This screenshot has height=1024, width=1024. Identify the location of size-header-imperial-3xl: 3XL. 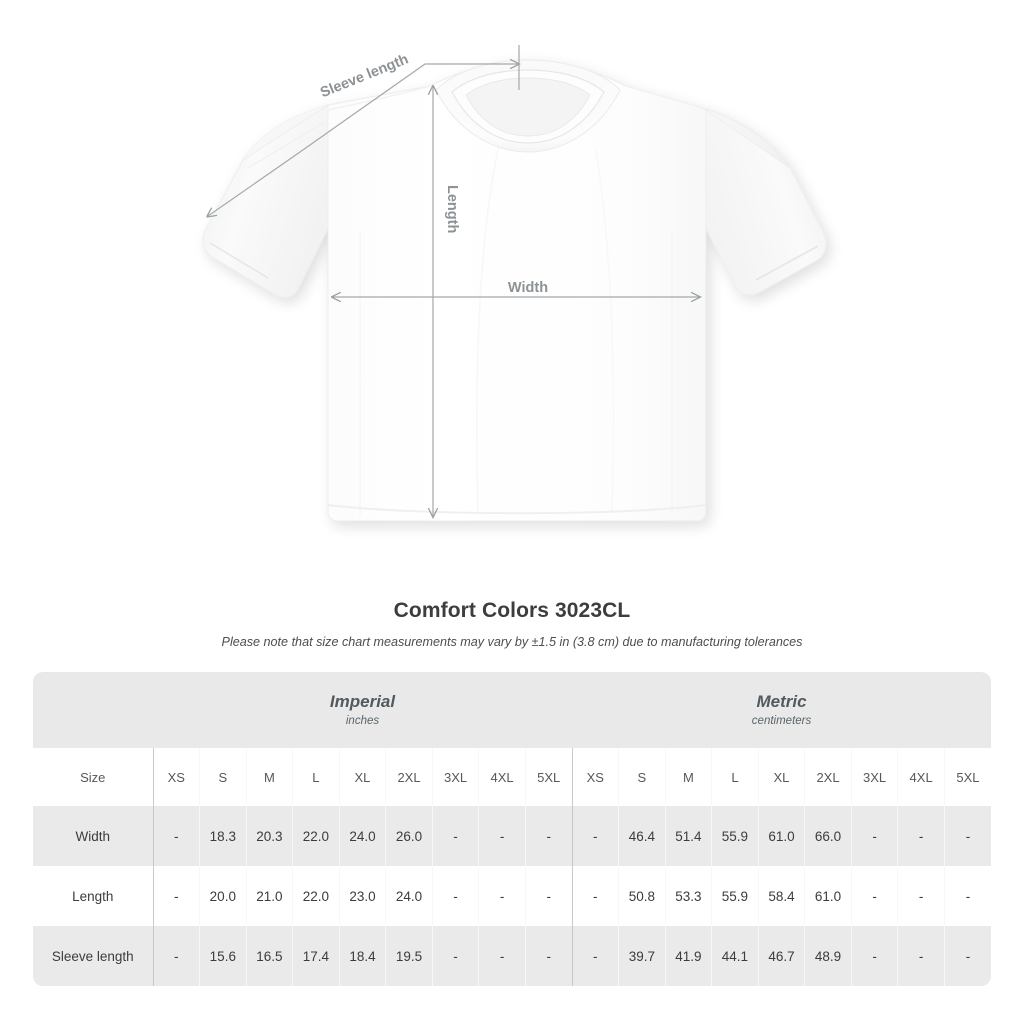
(455, 777).